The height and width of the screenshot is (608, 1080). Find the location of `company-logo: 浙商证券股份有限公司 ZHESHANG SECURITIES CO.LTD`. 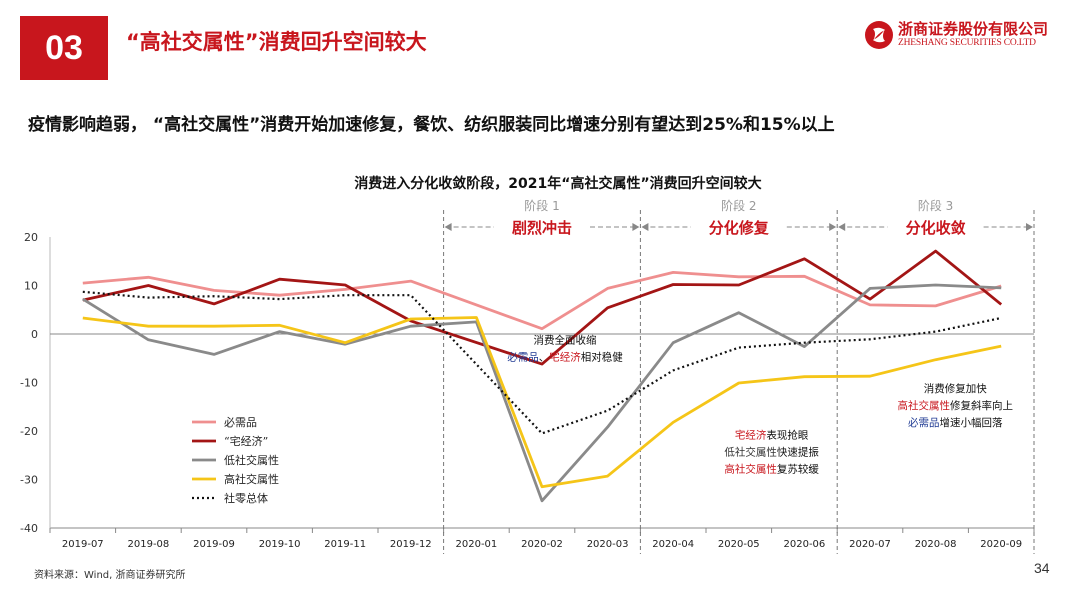

company-logo: 浙商证券股份有限公司 ZHESHANG SECURITIES CO.LTD is located at coordinates (964, 36).